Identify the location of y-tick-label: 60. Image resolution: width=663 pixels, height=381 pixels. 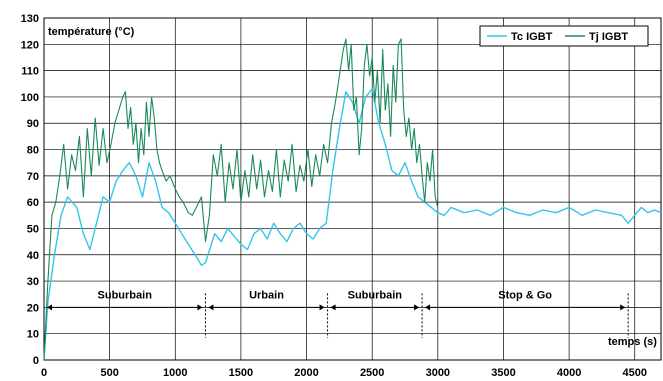
(33, 203).